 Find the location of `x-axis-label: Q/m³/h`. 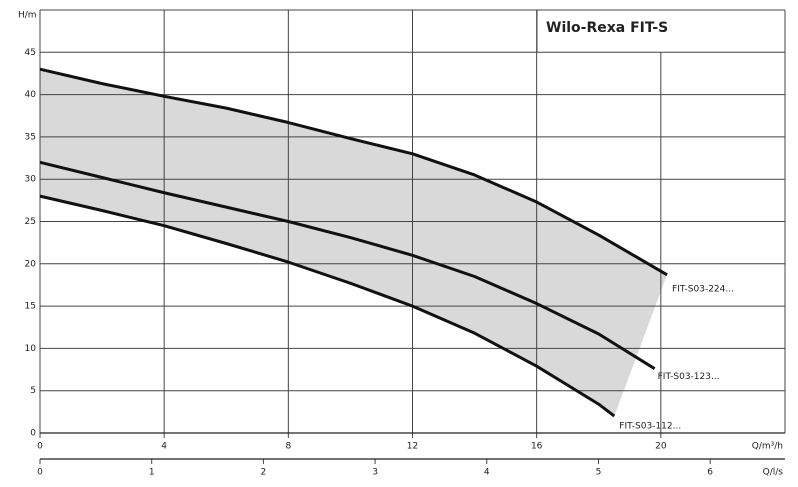

x-axis-label: Q/m³/h is located at coordinates (767, 447).